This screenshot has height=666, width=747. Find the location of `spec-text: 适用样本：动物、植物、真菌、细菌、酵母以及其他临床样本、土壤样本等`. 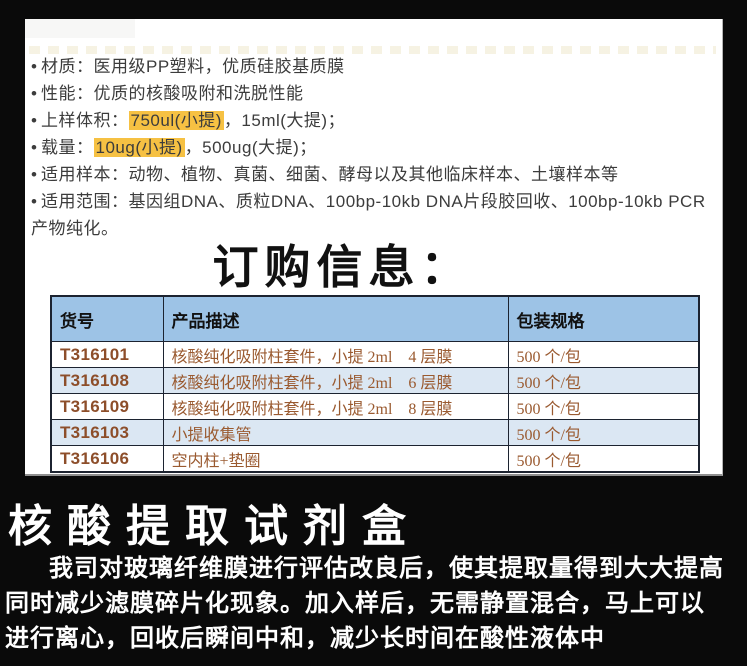

spec-text: 适用样本：动物、植物、真菌、细菌、酵母以及其他临床样本、土壤样本等 is located at coordinates (330, 174).